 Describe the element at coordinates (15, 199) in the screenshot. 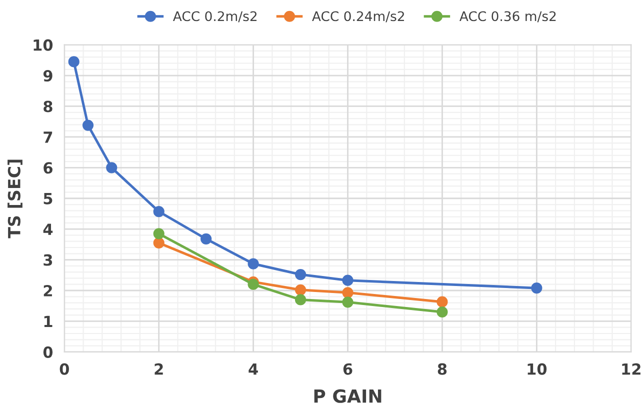

I see `y-axis-title: TS [SEC]` at that location.